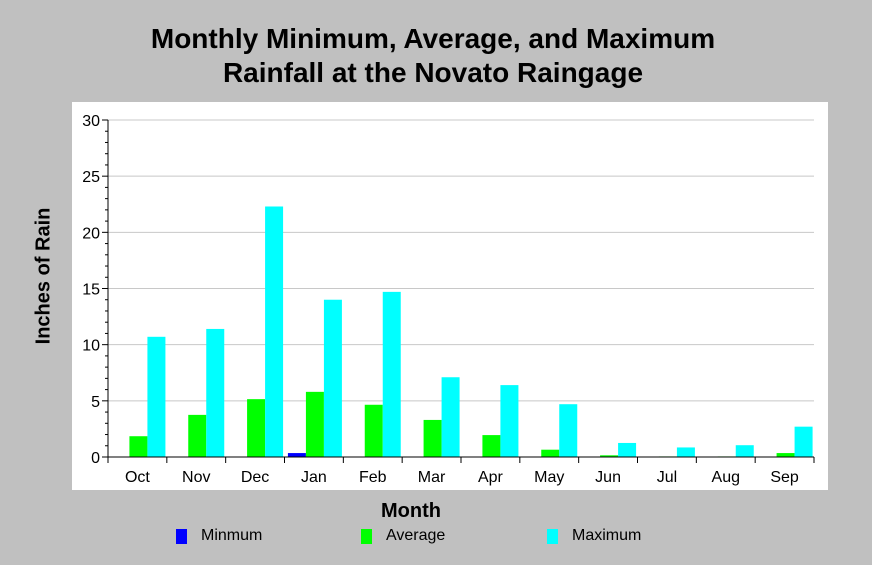 The width and height of the screenshot is (872, 565). What do you see at coordinates (197, 435) in the screenshot?
I see `bar-average-nov` at bounding box center [197, 435].